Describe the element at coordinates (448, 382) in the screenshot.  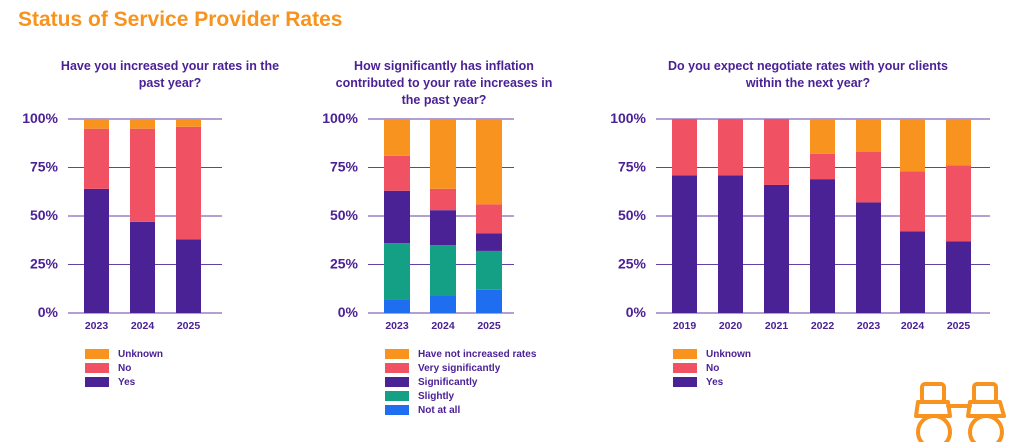
I see `legend-label: Significantly` at that location.